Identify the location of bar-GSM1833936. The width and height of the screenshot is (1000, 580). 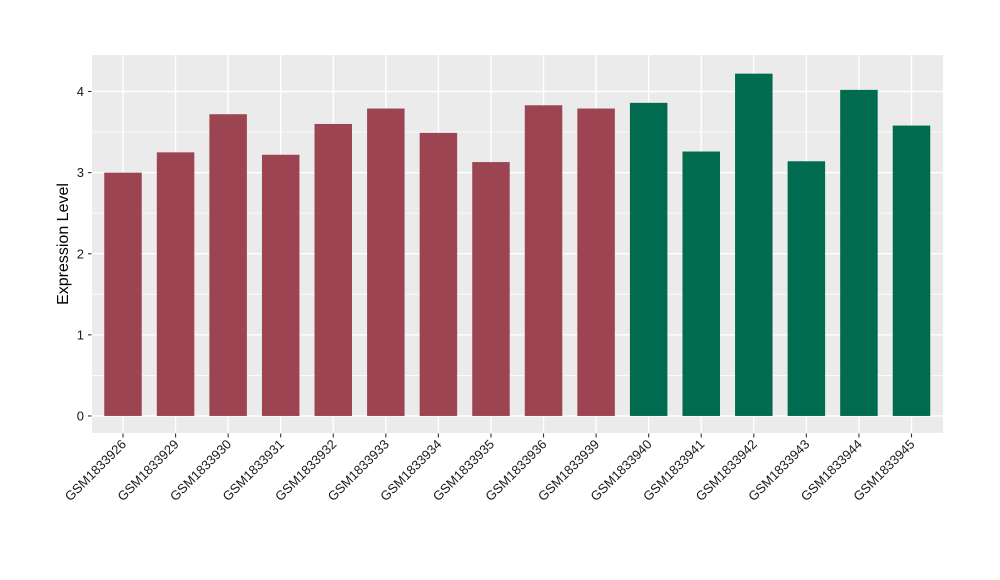
(543, 260).